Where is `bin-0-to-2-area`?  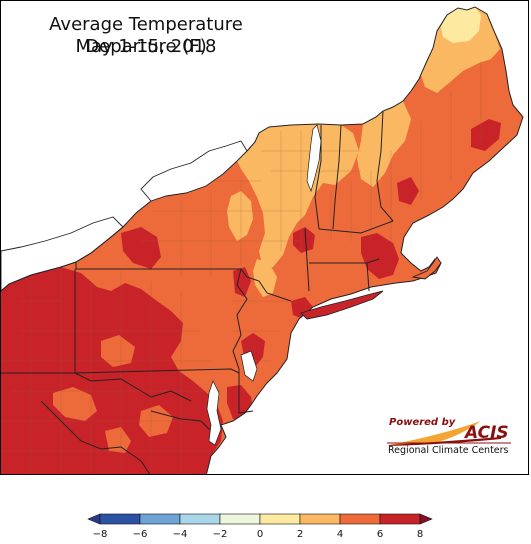
bin-0-to-2-area is located at coordinates (461, 25).